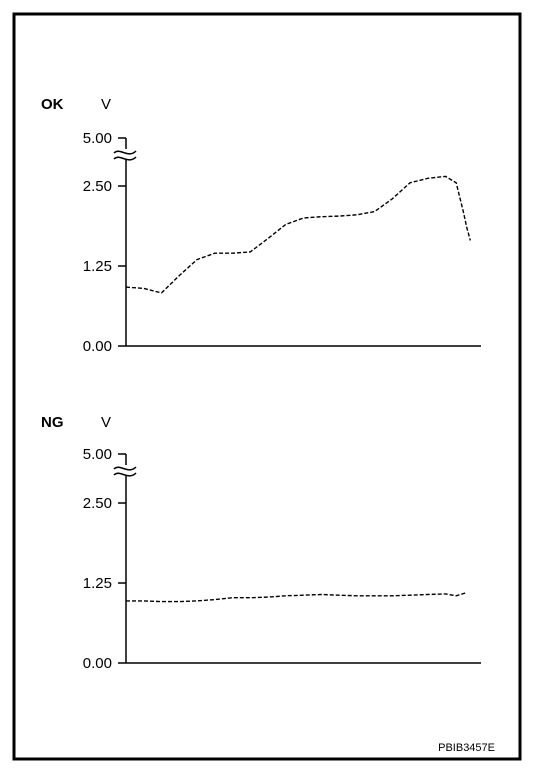  I want to click on ok-y-tick-label: 5.00, so click(97, 138).